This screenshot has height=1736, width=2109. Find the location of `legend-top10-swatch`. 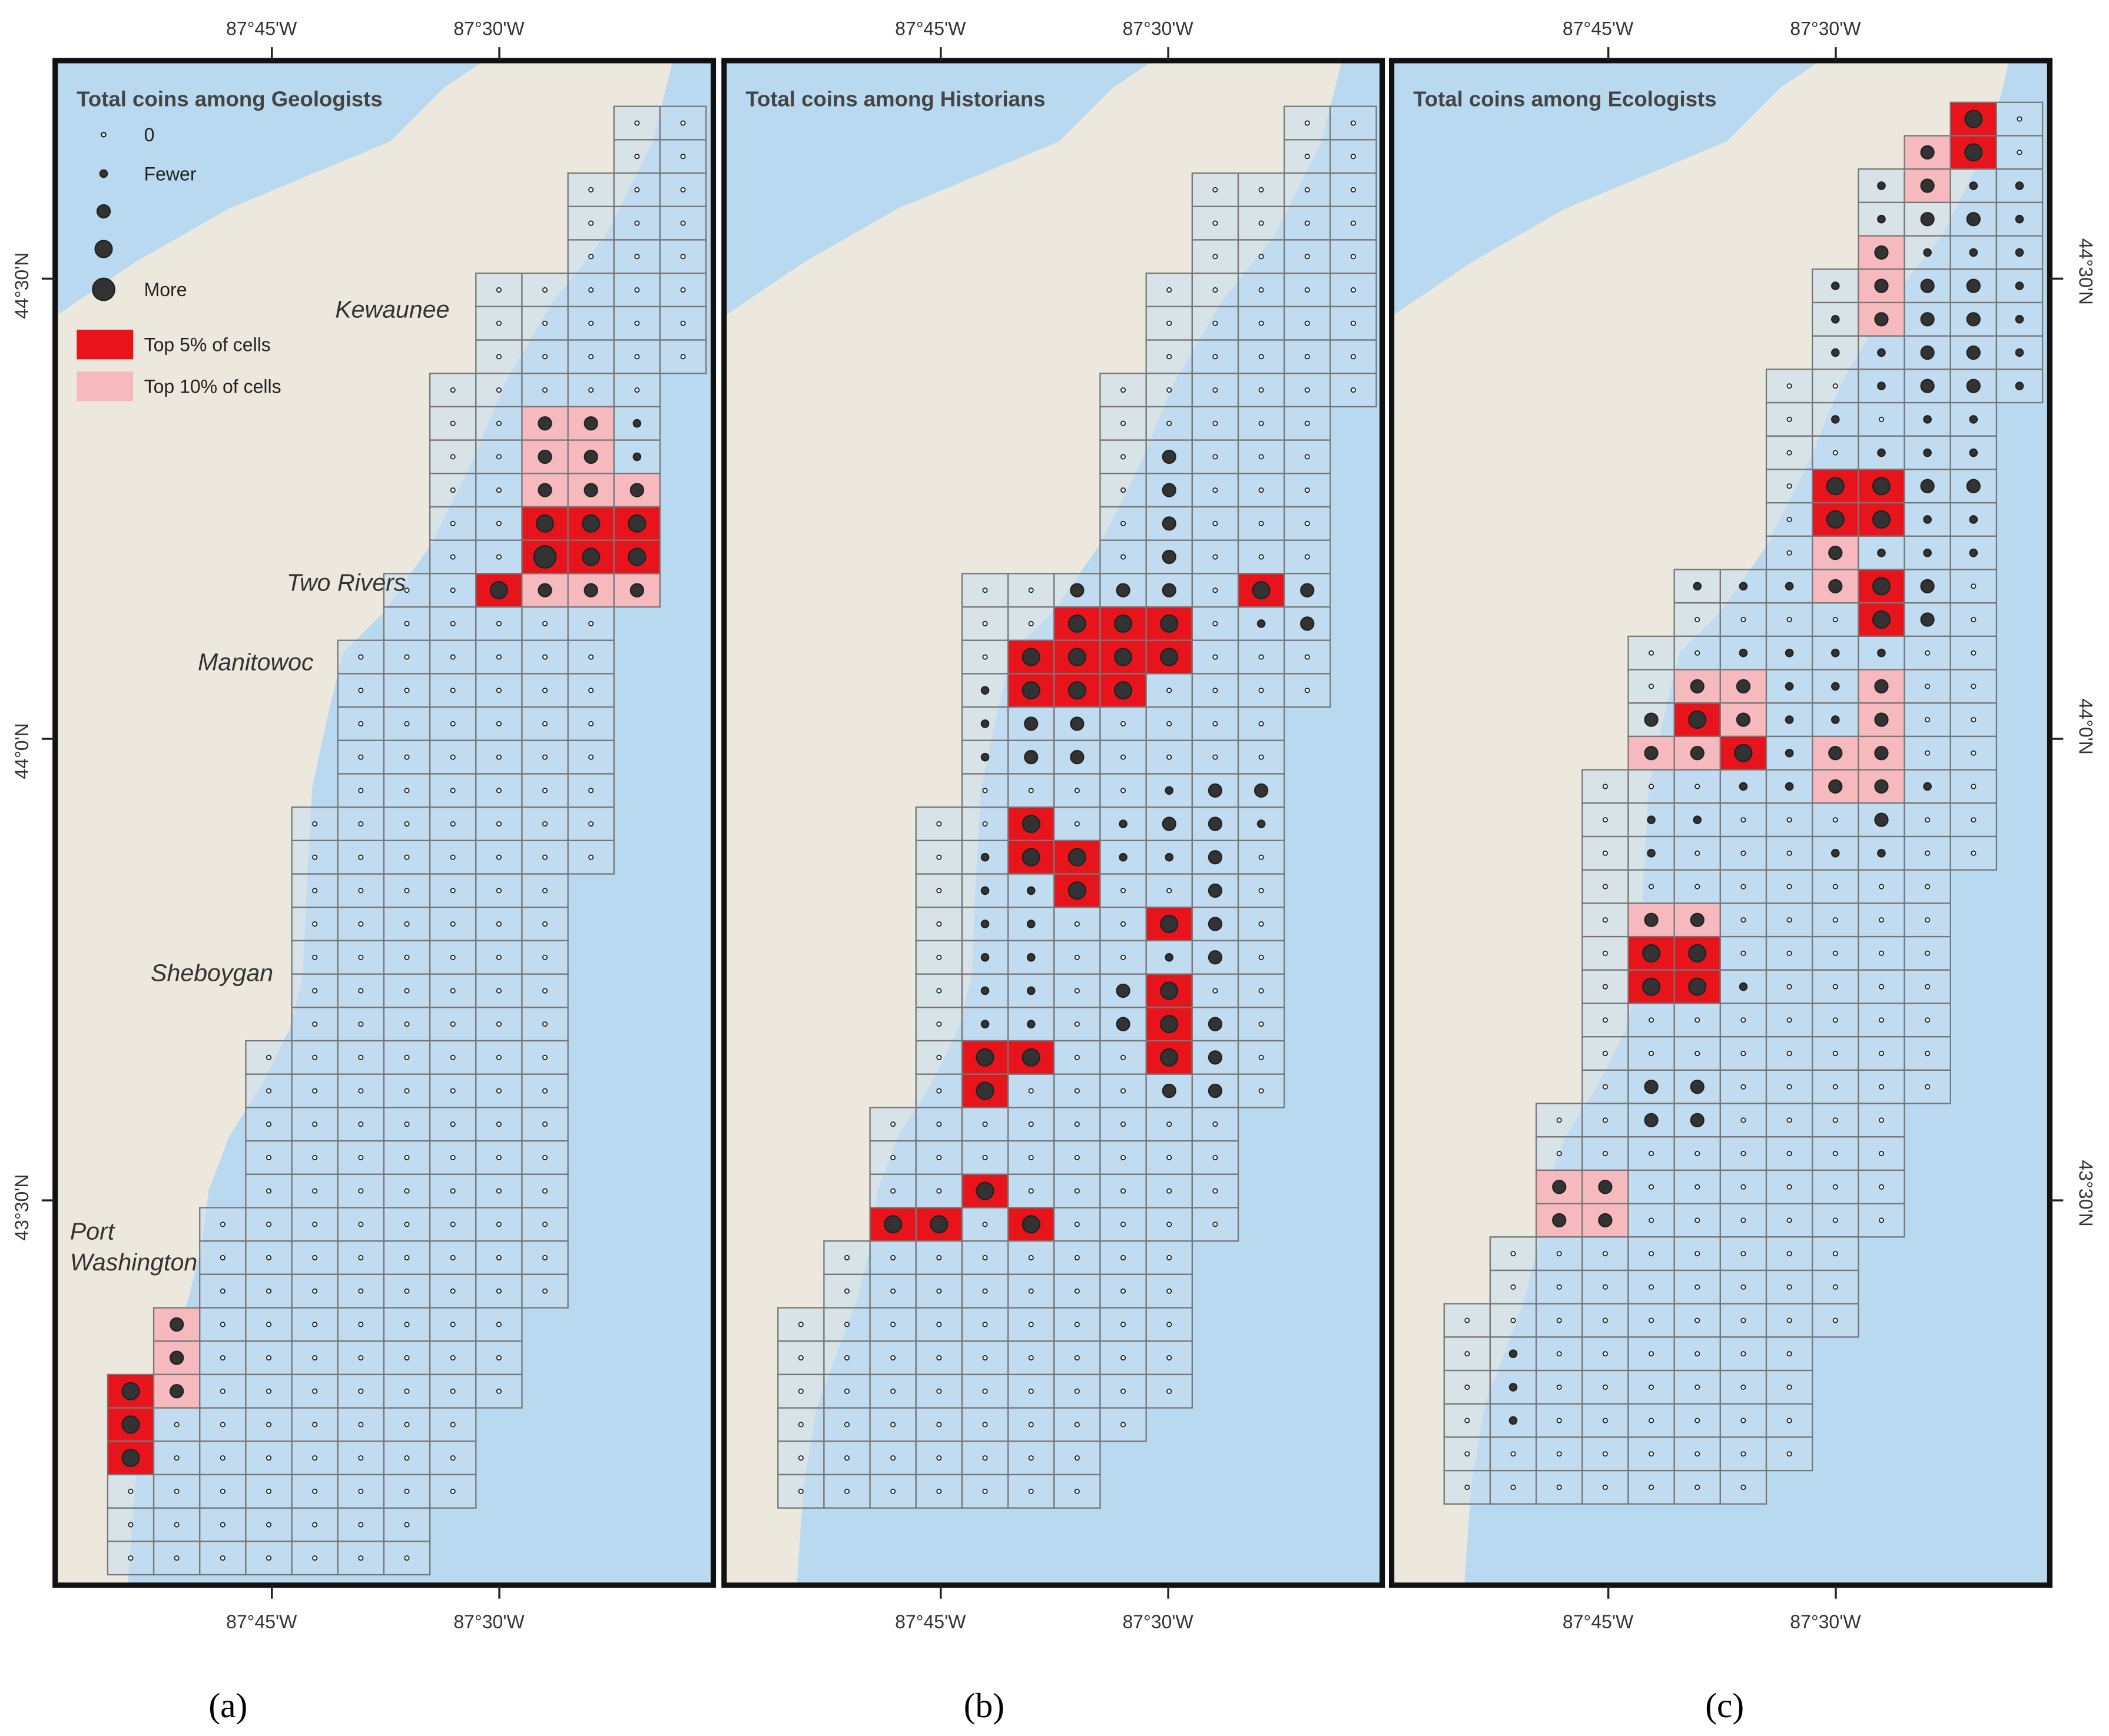

legend-top10-swatch is located at coordinates (106, 386).